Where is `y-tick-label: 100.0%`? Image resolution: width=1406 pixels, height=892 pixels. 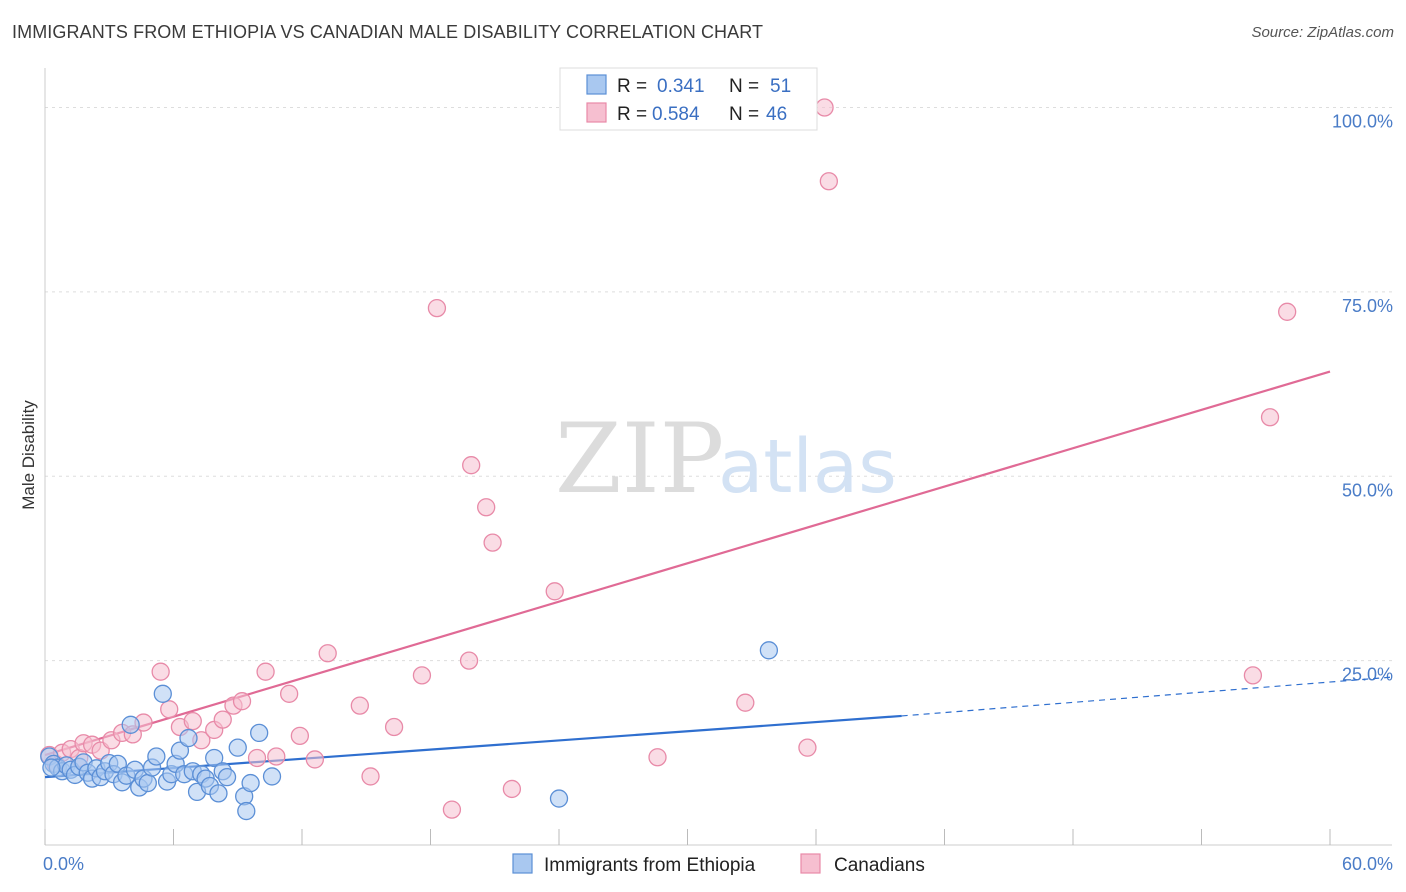
y-tick-label: 100.0% is located at coordinates (1362, 122).